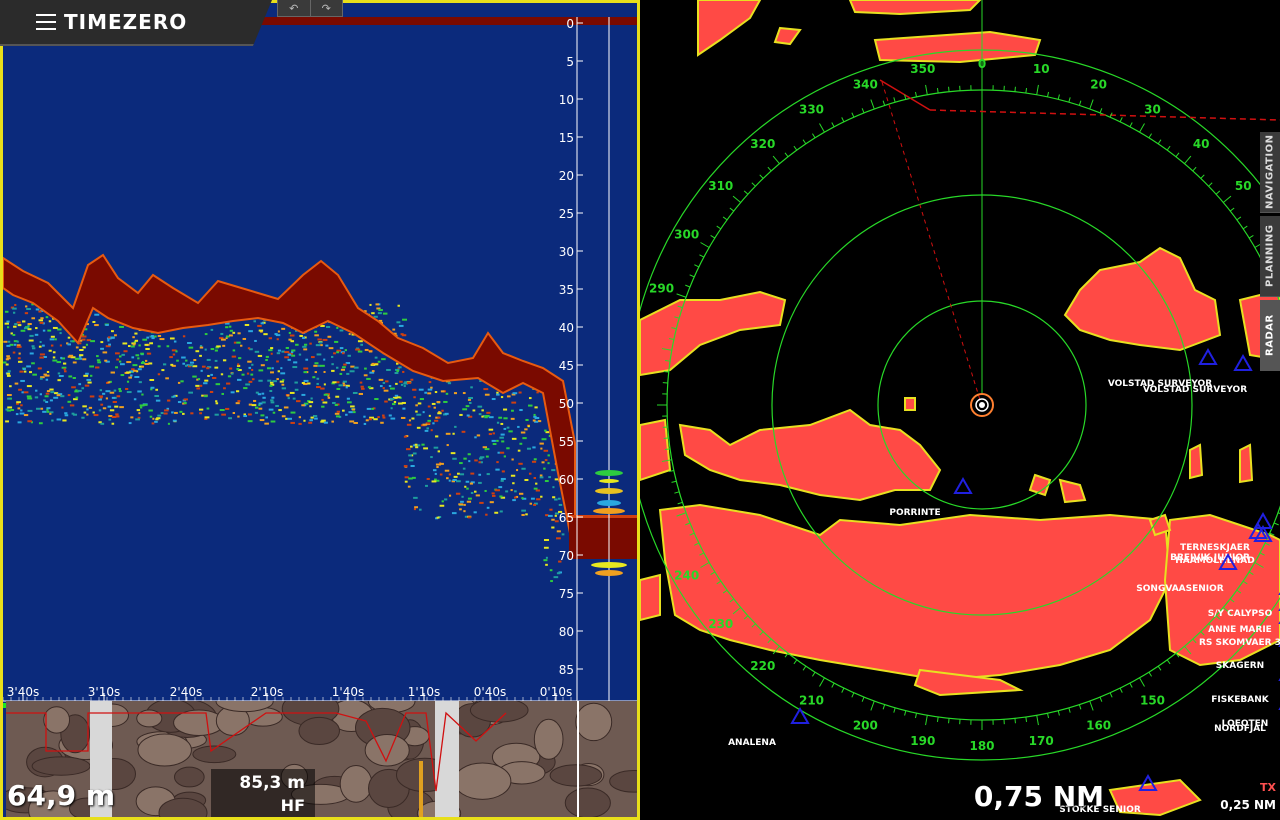 The height and width of the screenshot is (820, 1280). I want to click on vessel-label: SONGVAASENIOR, so click(1179, 589).